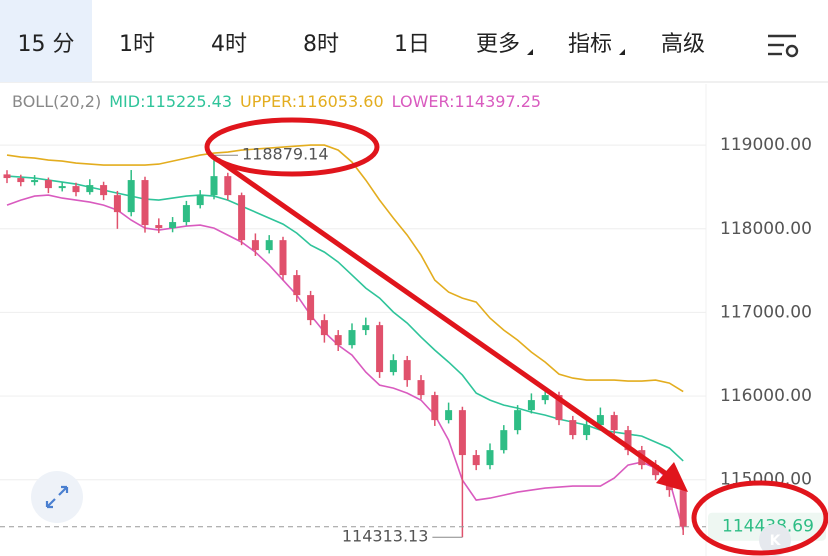 The image size is (828, 556). I want to click on k-button: K, so click(775, 540).